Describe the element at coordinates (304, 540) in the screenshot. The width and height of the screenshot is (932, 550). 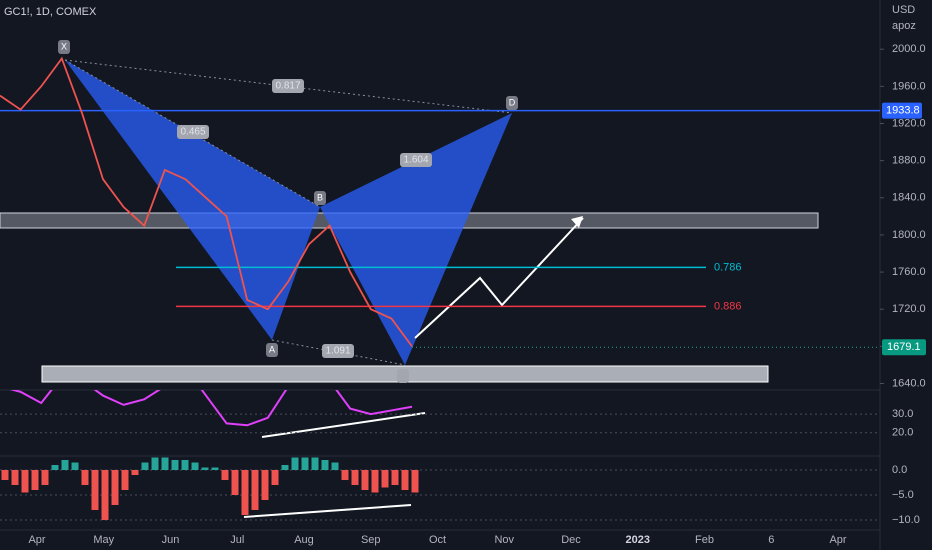
I see `x-tick-label: Aug` at that location.